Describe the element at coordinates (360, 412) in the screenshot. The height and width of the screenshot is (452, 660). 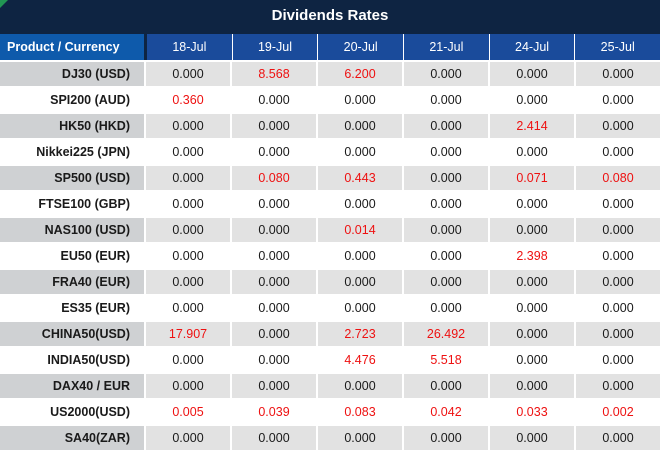
I see `value-cell: 0.083` at that location.